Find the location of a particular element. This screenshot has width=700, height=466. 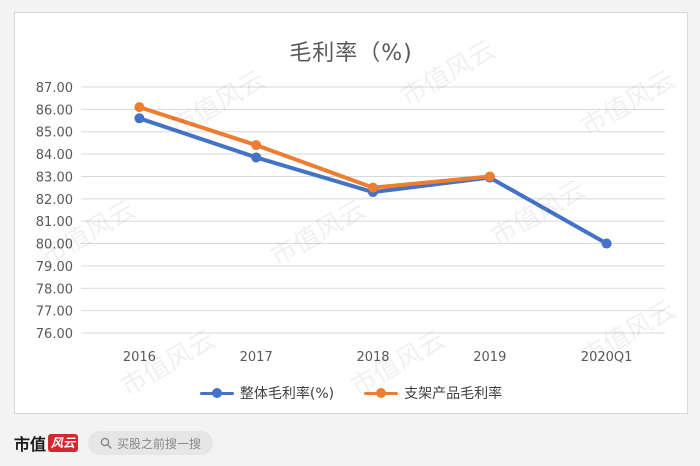

x-tick-label: 2016 is located at coordinates (139, 357).